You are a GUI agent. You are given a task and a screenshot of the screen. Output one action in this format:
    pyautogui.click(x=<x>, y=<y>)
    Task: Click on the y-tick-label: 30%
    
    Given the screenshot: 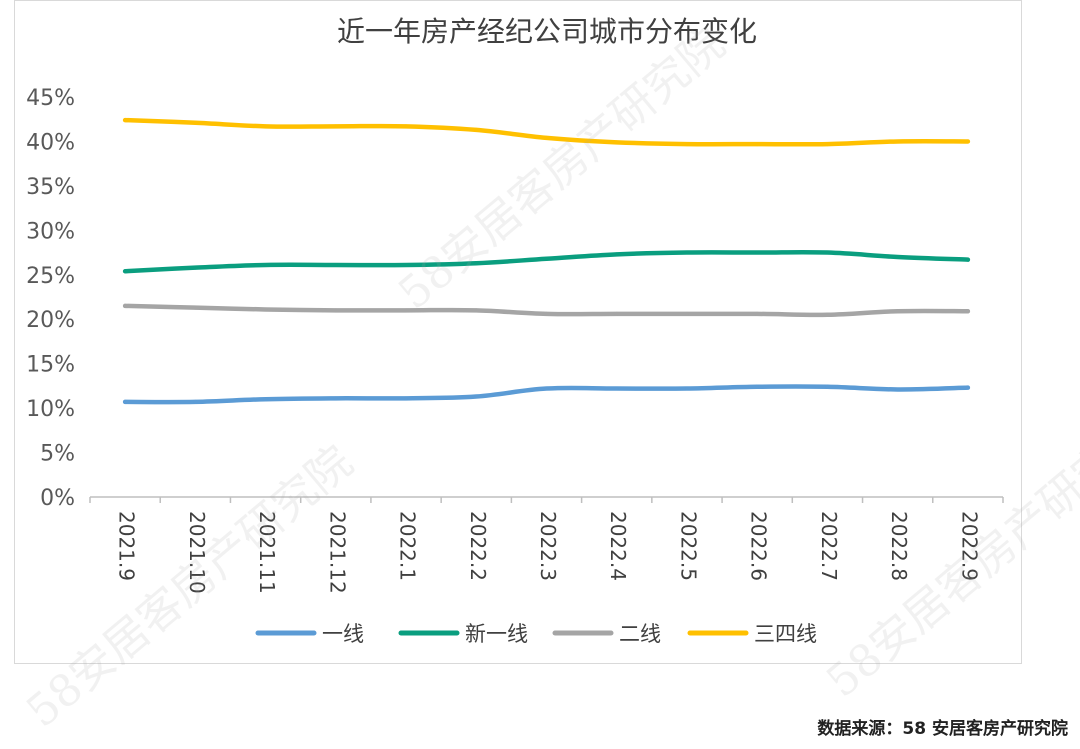 What is the action you would take?
    pyautogui.click(x=50, y=231)
    